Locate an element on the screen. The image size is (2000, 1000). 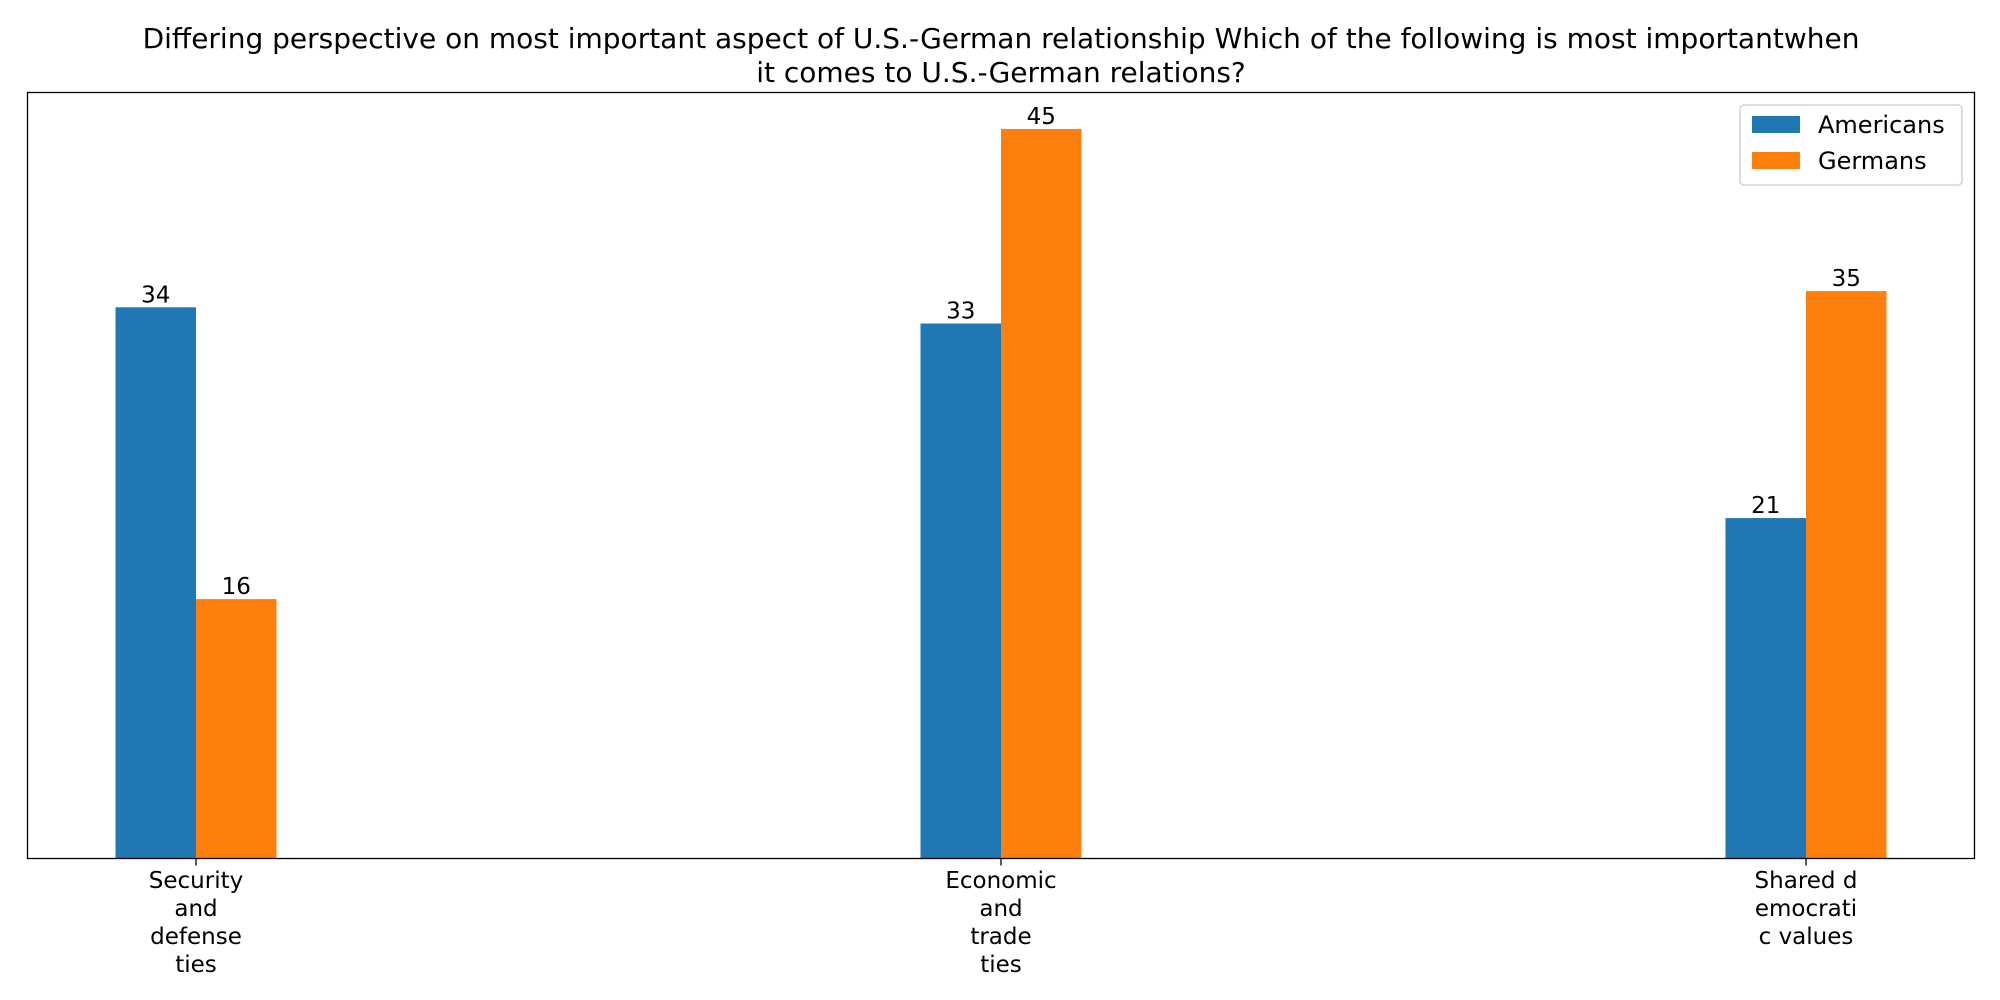
bar-germans-security-and-defense-ties is located at coordinates (236, 729).